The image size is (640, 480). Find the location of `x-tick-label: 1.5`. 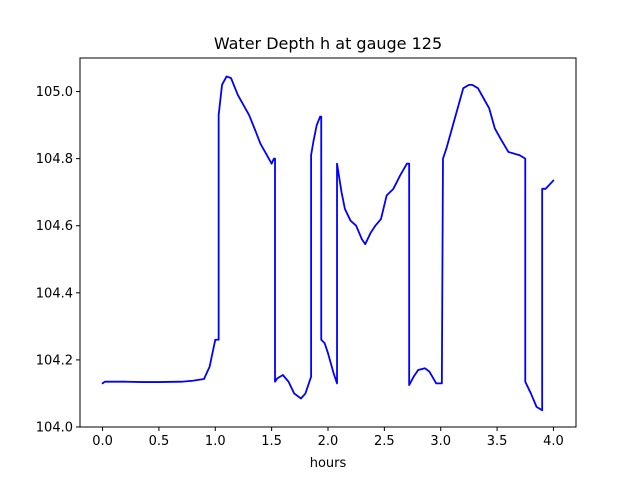

x-tick-label: 1.5 is located at coordinates (271, 441).